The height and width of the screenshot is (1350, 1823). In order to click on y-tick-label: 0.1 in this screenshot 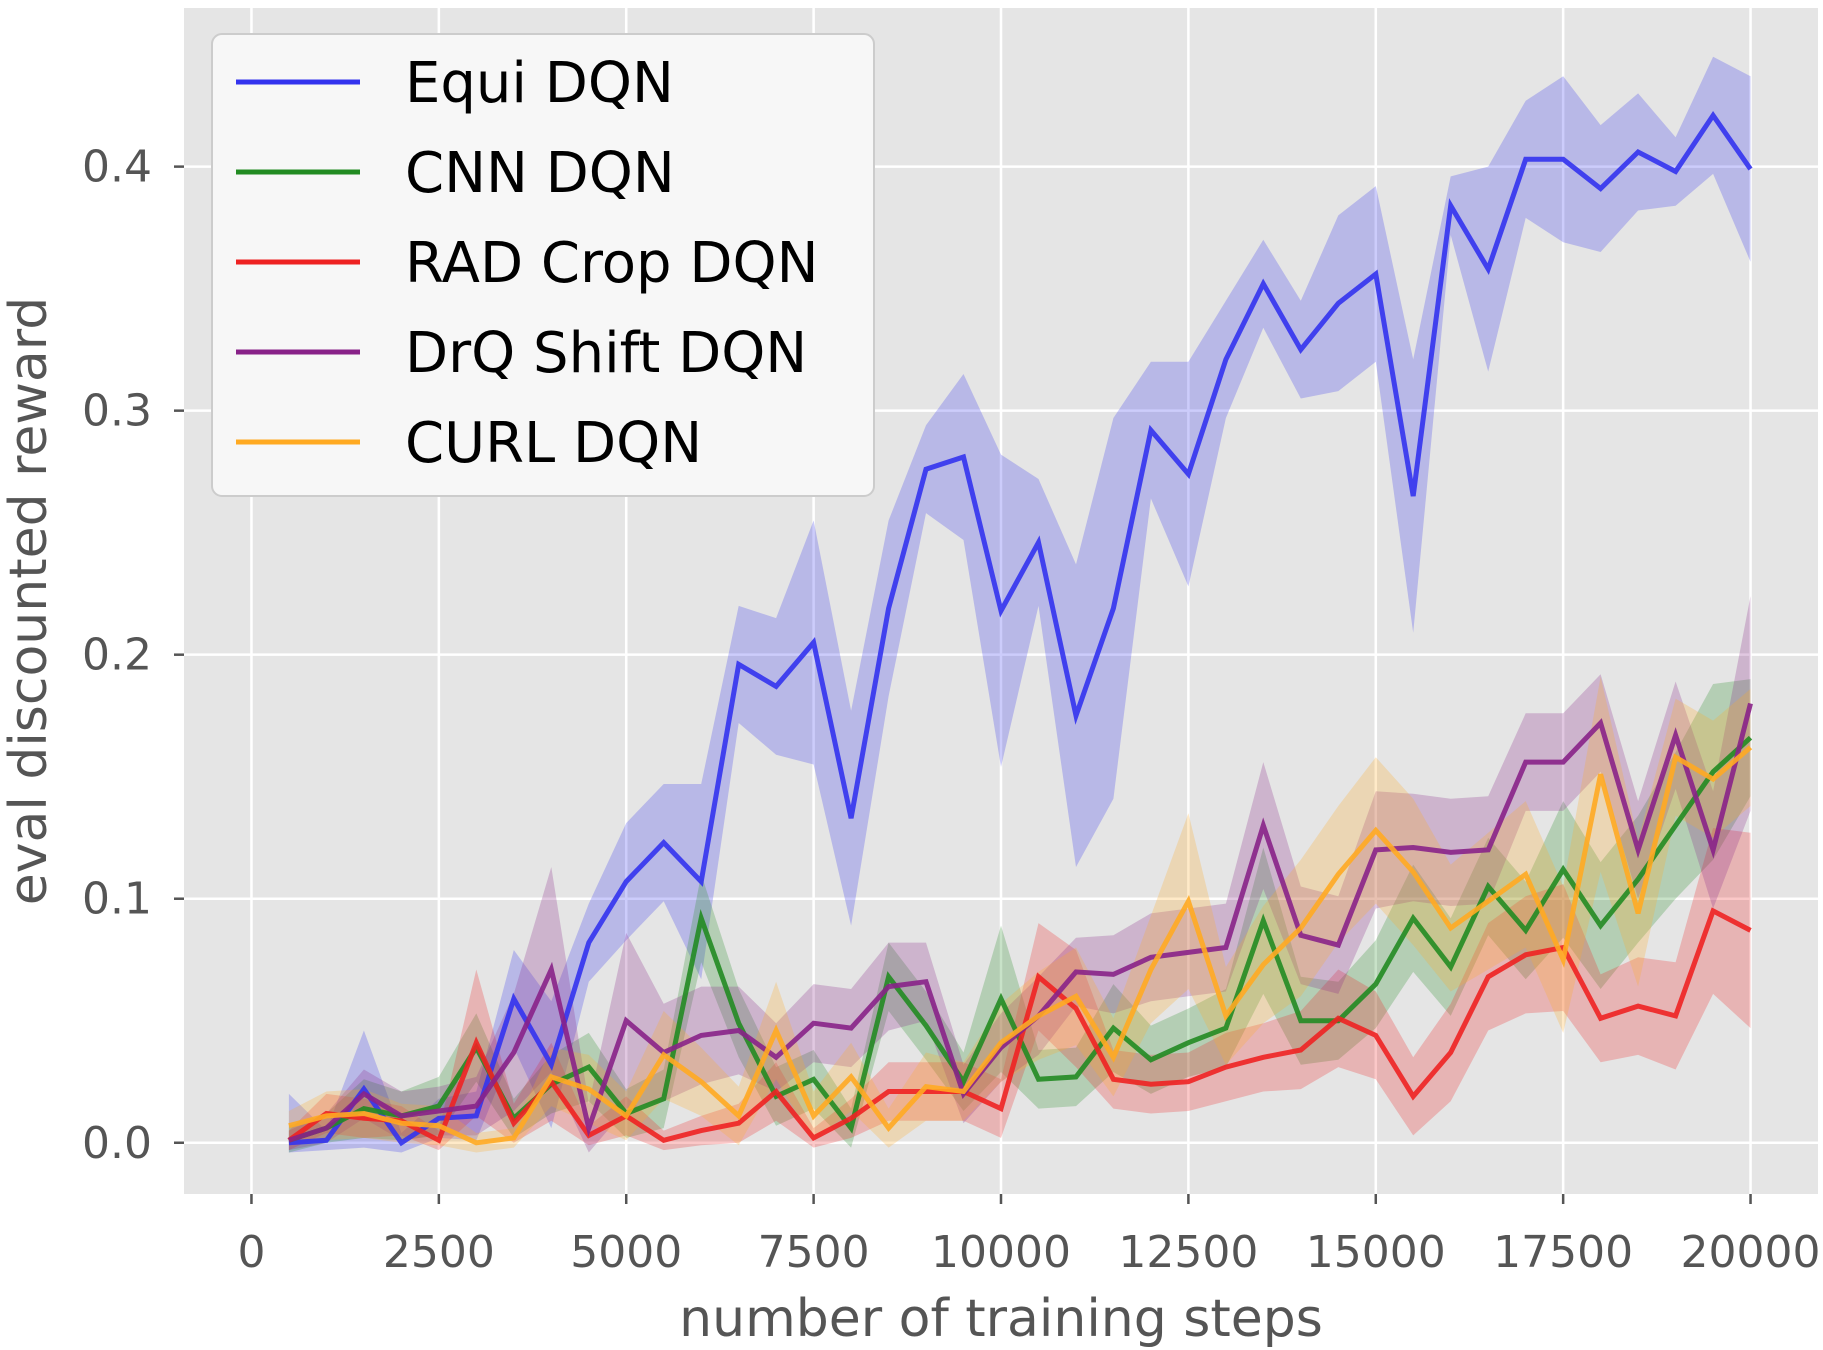, I will do `click(117, 899)`.